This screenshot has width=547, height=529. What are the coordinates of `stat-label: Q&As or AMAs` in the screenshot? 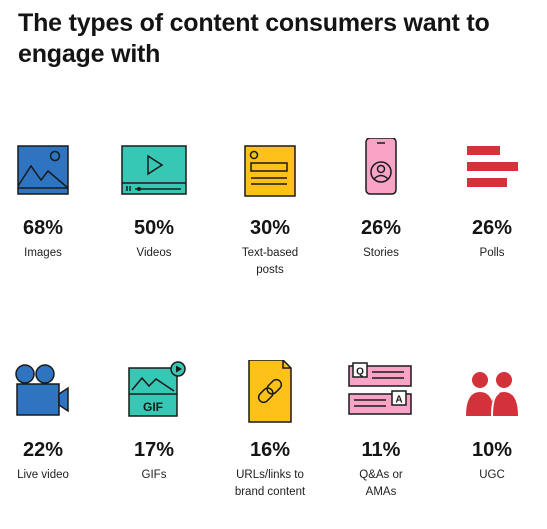 It's located at (381, 483).